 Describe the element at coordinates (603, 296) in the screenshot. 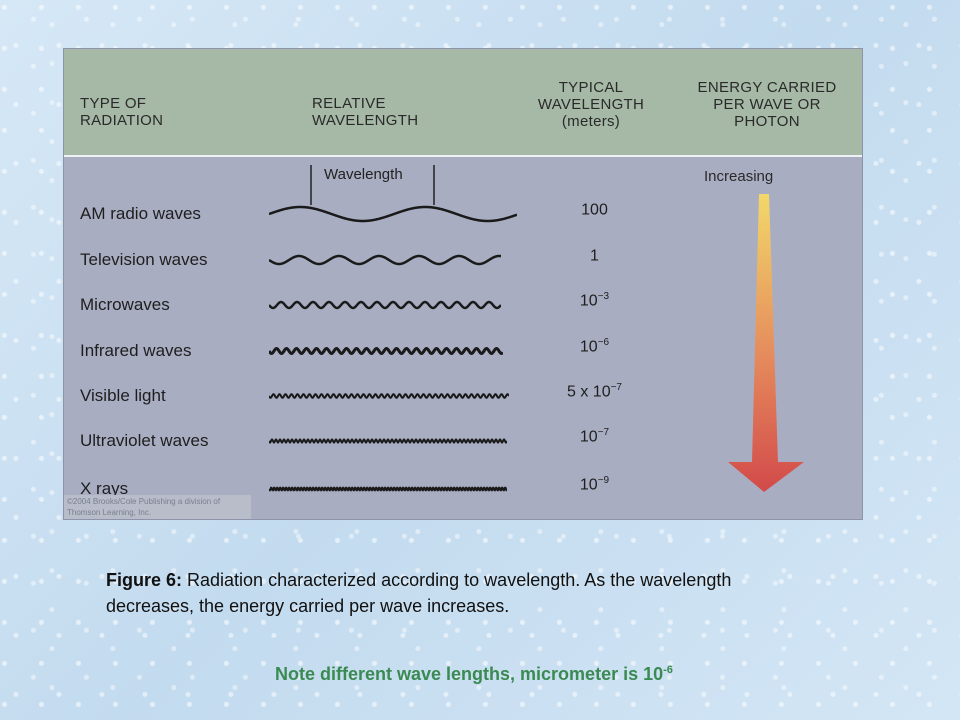

I see `wavelength-value-exponent: −3` at that location.